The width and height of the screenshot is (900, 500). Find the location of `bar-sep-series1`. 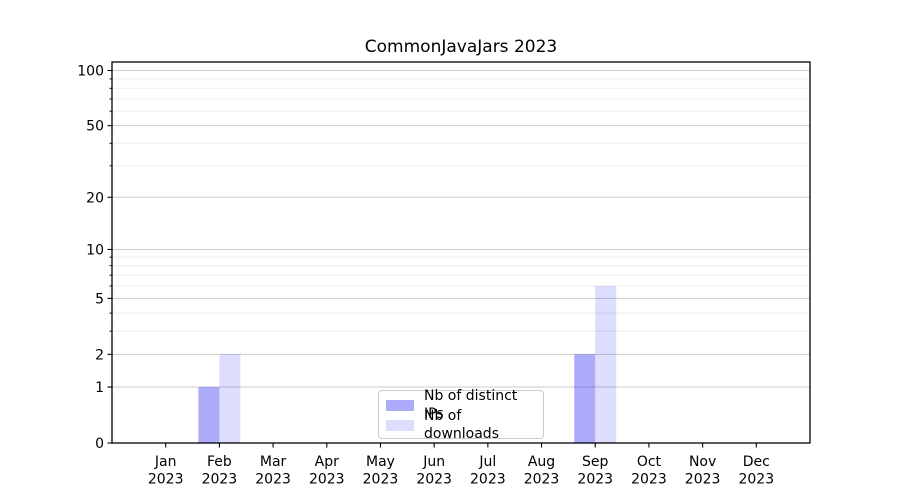

bar-sep-series1 is located at coordinates (606, 364).